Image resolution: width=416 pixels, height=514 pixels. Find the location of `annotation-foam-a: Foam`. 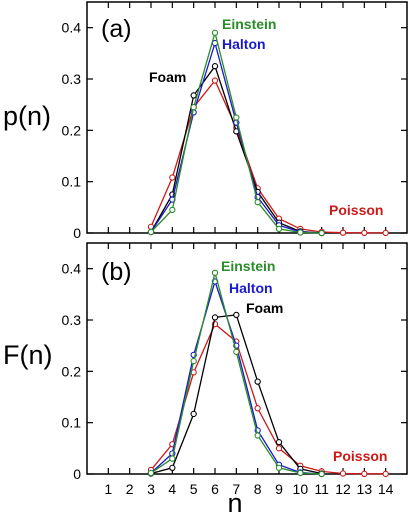

annotation-foam-a: Foam is located at coordinates (167, 77).